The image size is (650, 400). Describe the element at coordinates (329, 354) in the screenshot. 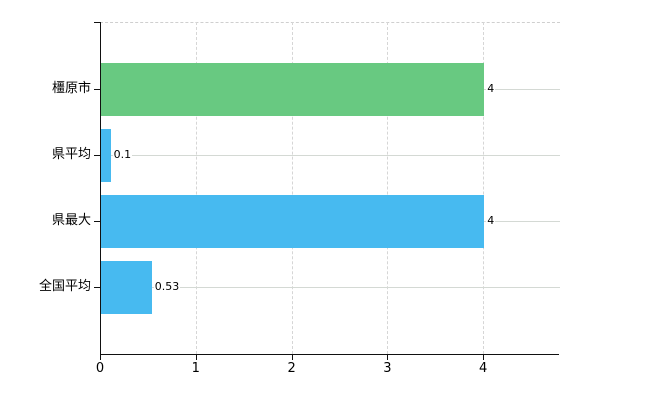

I see `x-axis-line` at that location.